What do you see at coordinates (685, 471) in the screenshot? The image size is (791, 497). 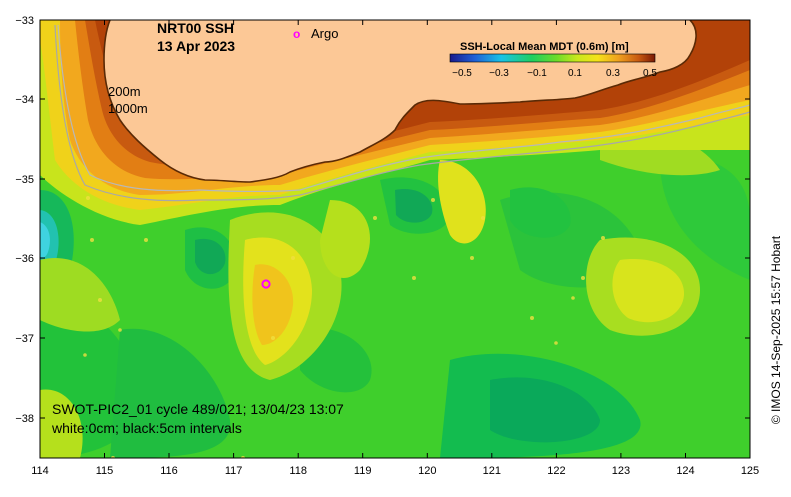 I see `lon-tick-label: 124` at bounding box center [685, 471].